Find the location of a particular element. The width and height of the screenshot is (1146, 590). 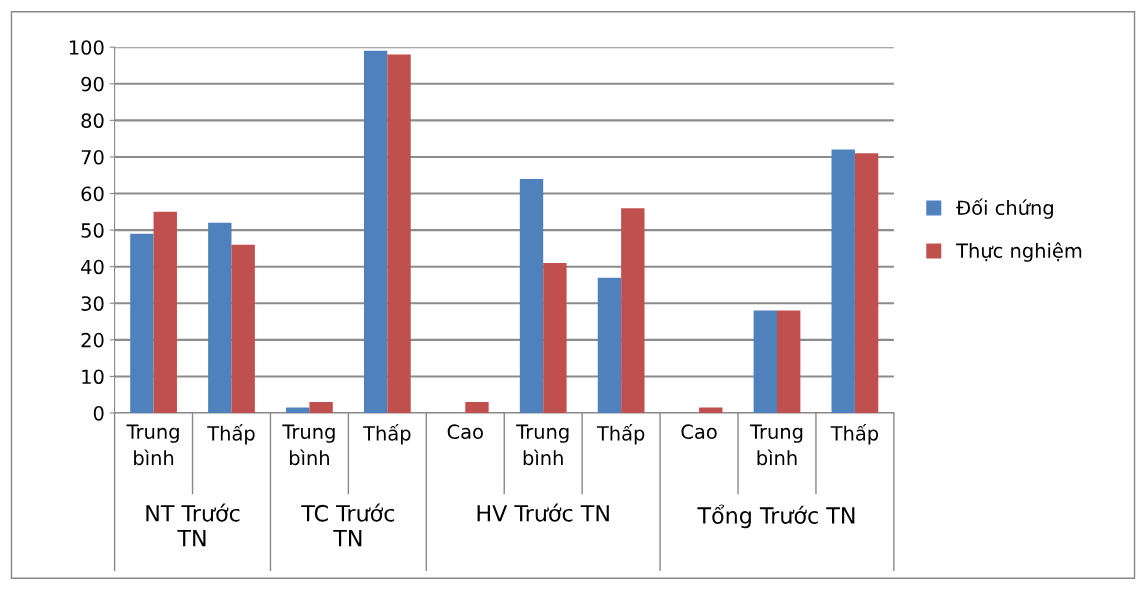

y-tick-label: 70 is located at coordinates (92, 157).